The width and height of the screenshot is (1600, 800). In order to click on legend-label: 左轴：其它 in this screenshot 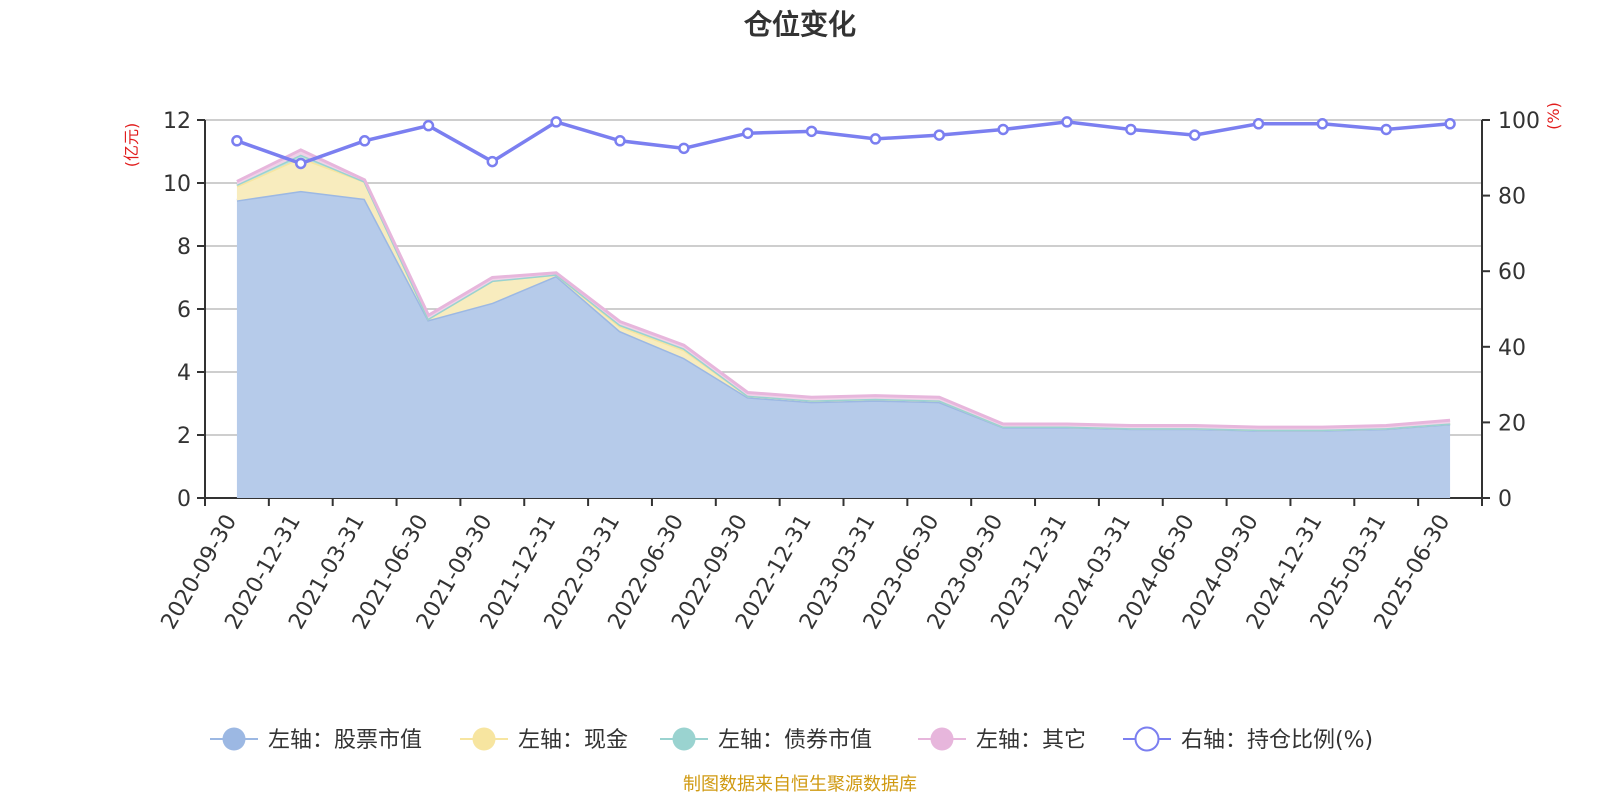, I will do `click(1031, 740)`.